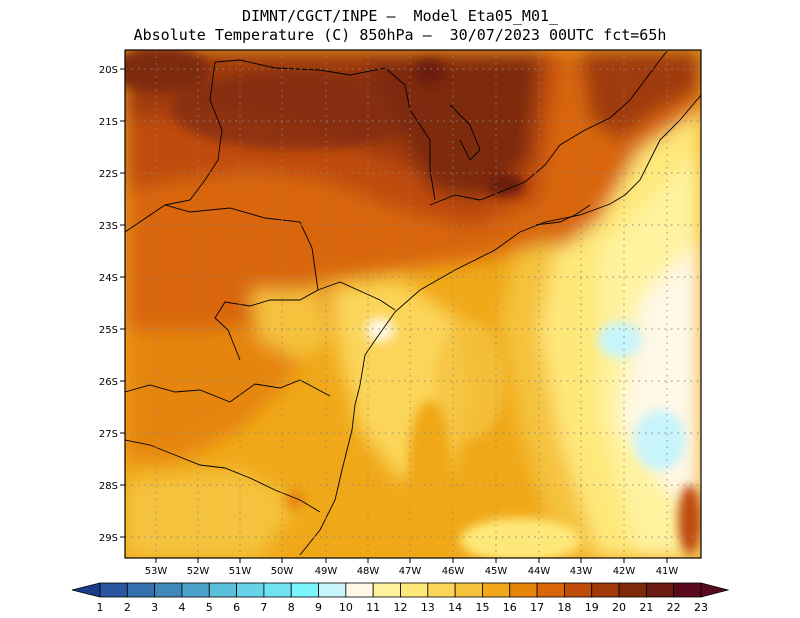  I want to click on colorbar-arrow-right, so click(715, 590).